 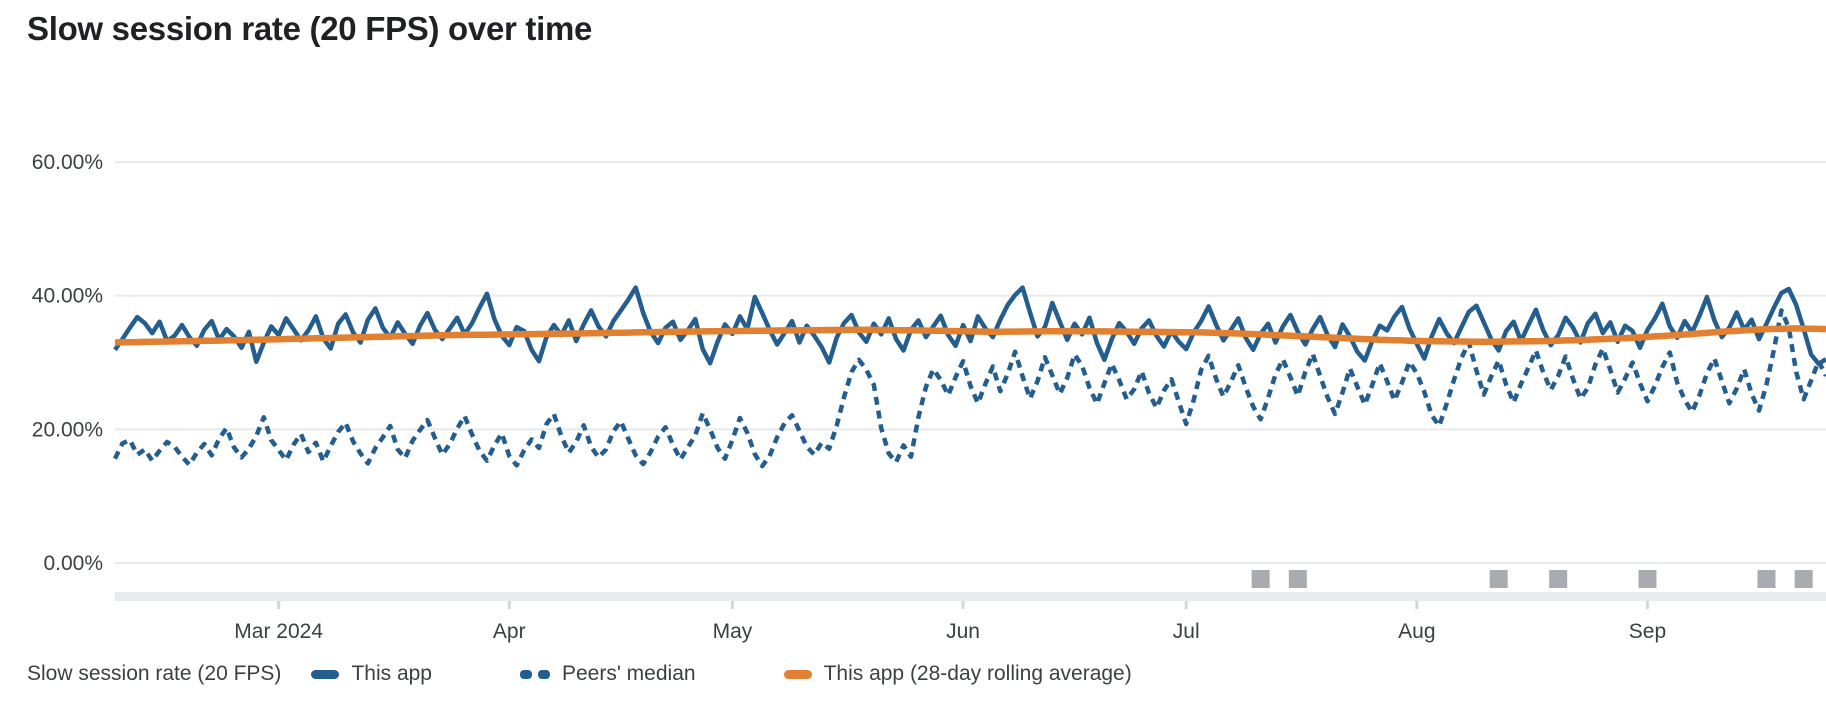 What do you see at coordinates (310, 28) in the screenshot?
I see `page-title: Slow session rate (20 FPS) over time` at bounding box center [310, 28].